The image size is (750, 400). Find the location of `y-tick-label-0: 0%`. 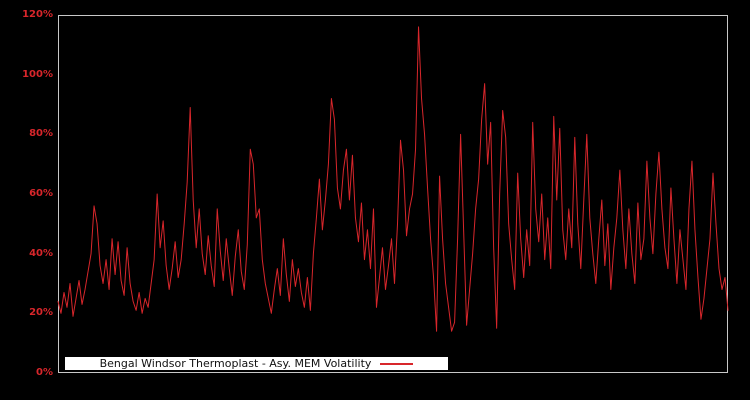

y-tick-label-0: 0% is located at coordinates (44, 372).